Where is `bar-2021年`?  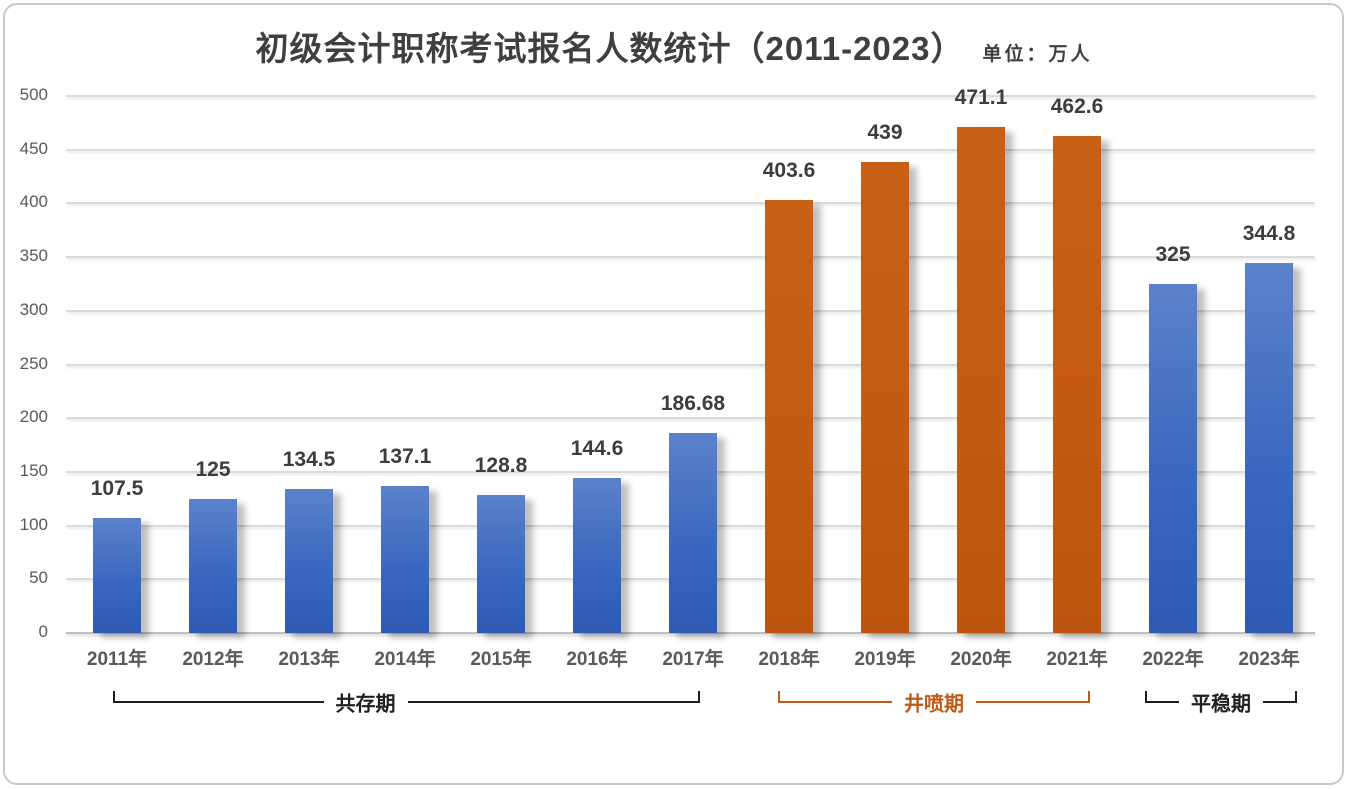 bar-2021年 is located at coordinates (1077, 384).